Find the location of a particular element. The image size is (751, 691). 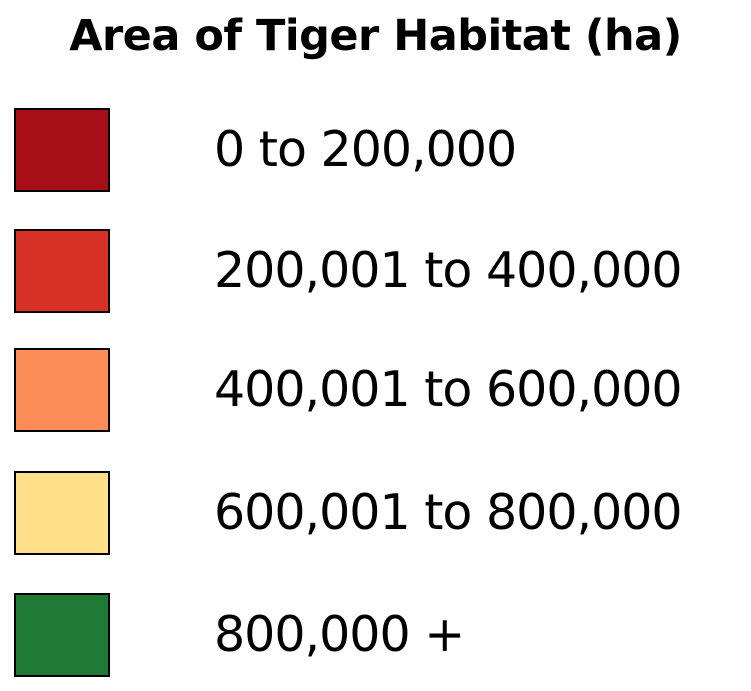

legend-item-label: 600,001 to 800,000 is located at coordinates (448, 512).